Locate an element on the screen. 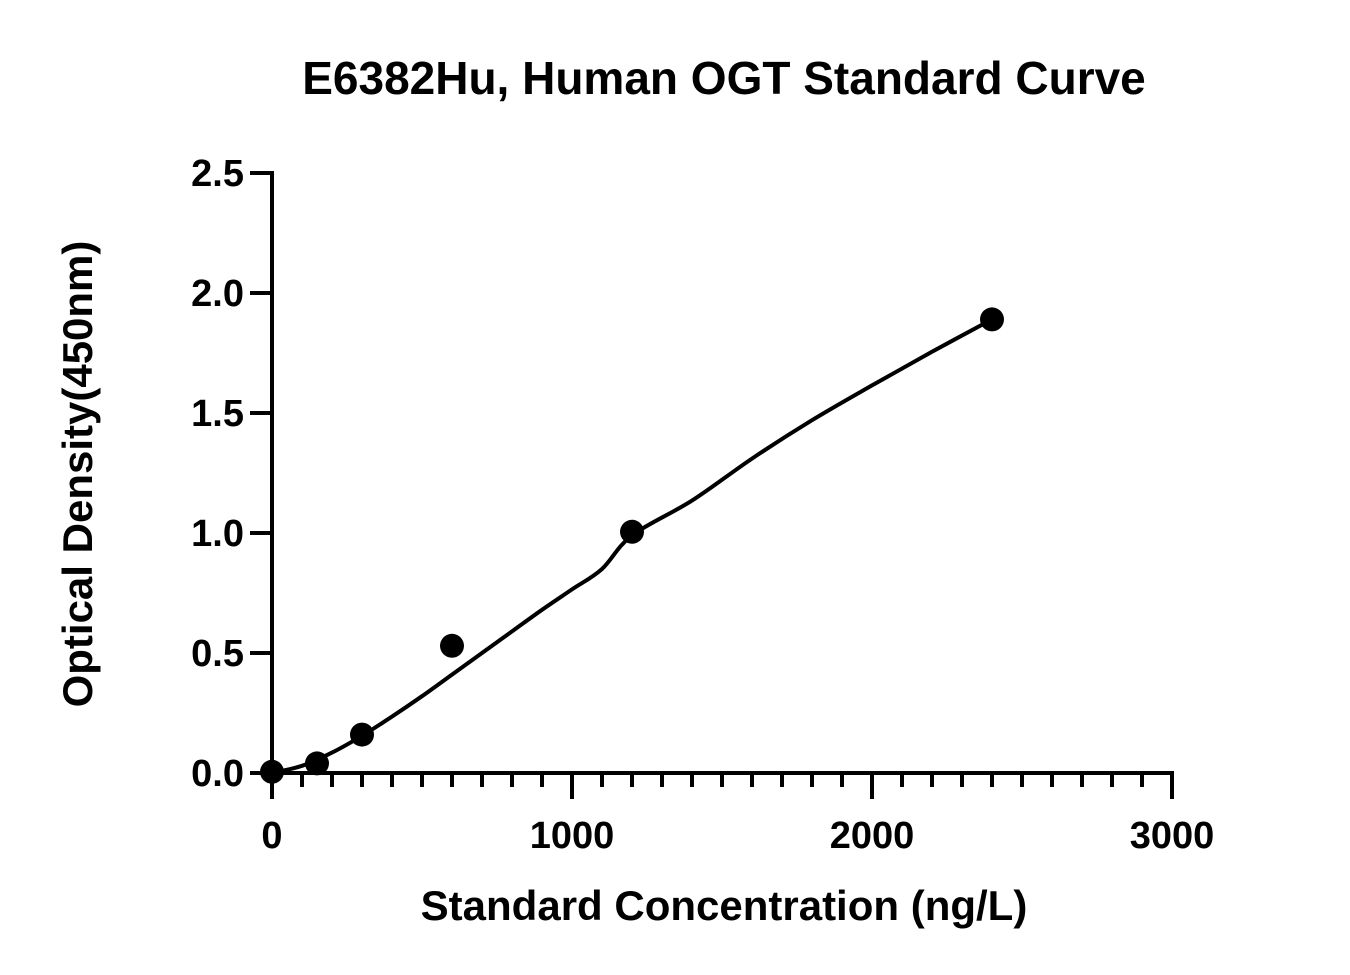  y-tick-label: 0.5 is located at coordinates (217, 654).